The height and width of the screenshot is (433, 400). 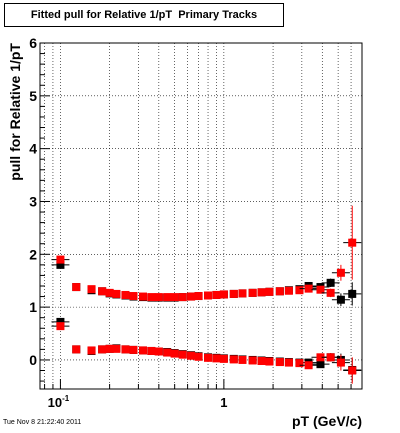 What do you see at coordinates (33, 43) in the screenshot?
I see `y-tick-label: 6` at bounding box center [33, 43].